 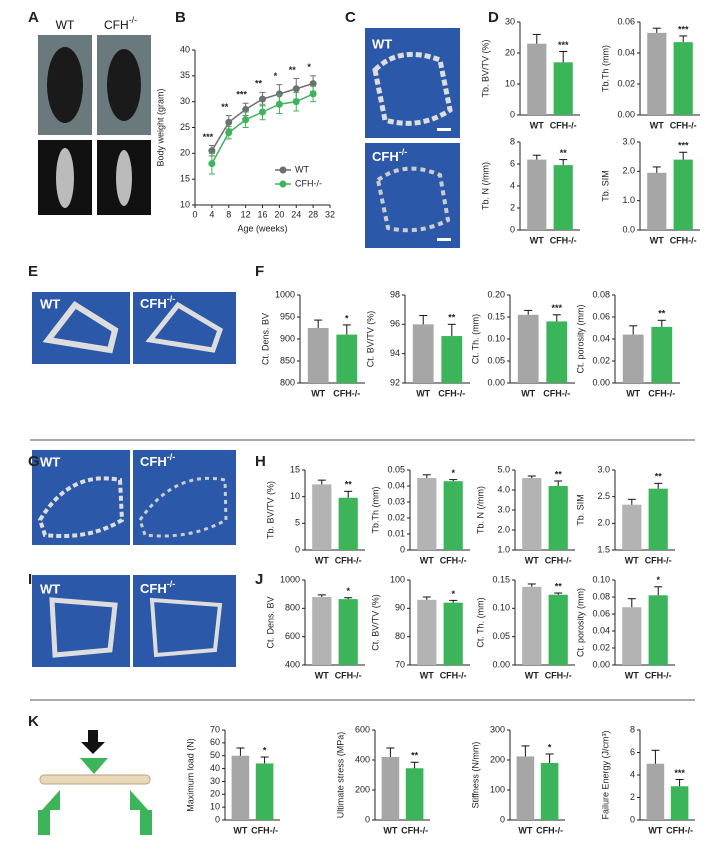 I want to click on y-tick-label: 96, so click(x=395, y=324).